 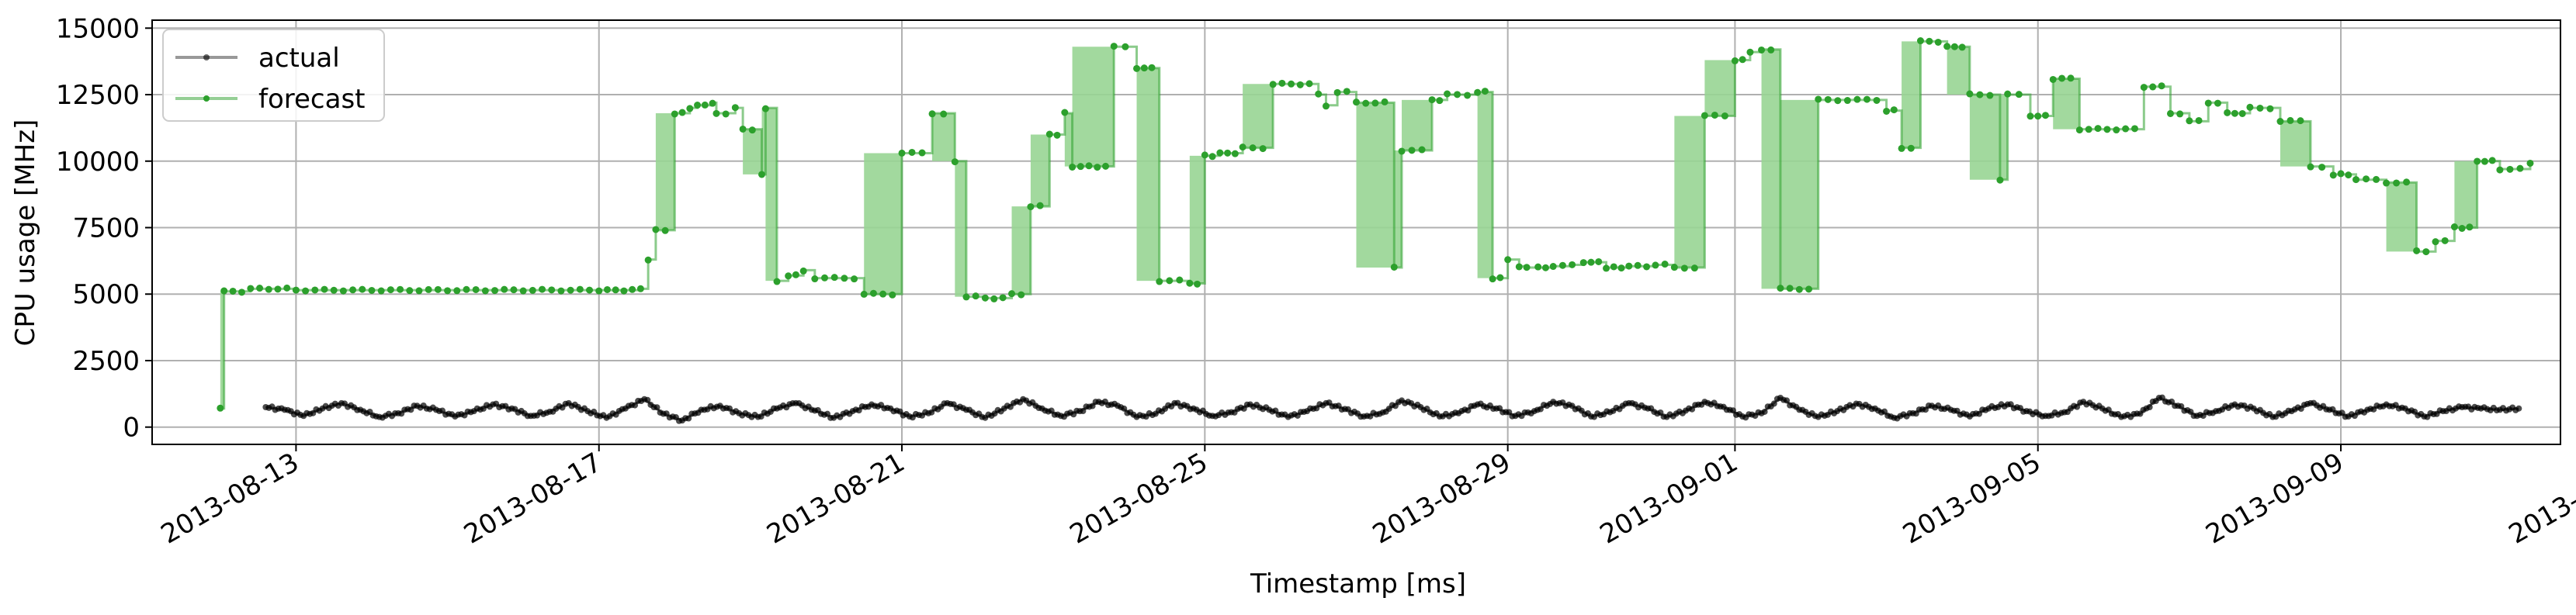 I want to click on y-tick-label: 12500, so click(x=98, y=96).